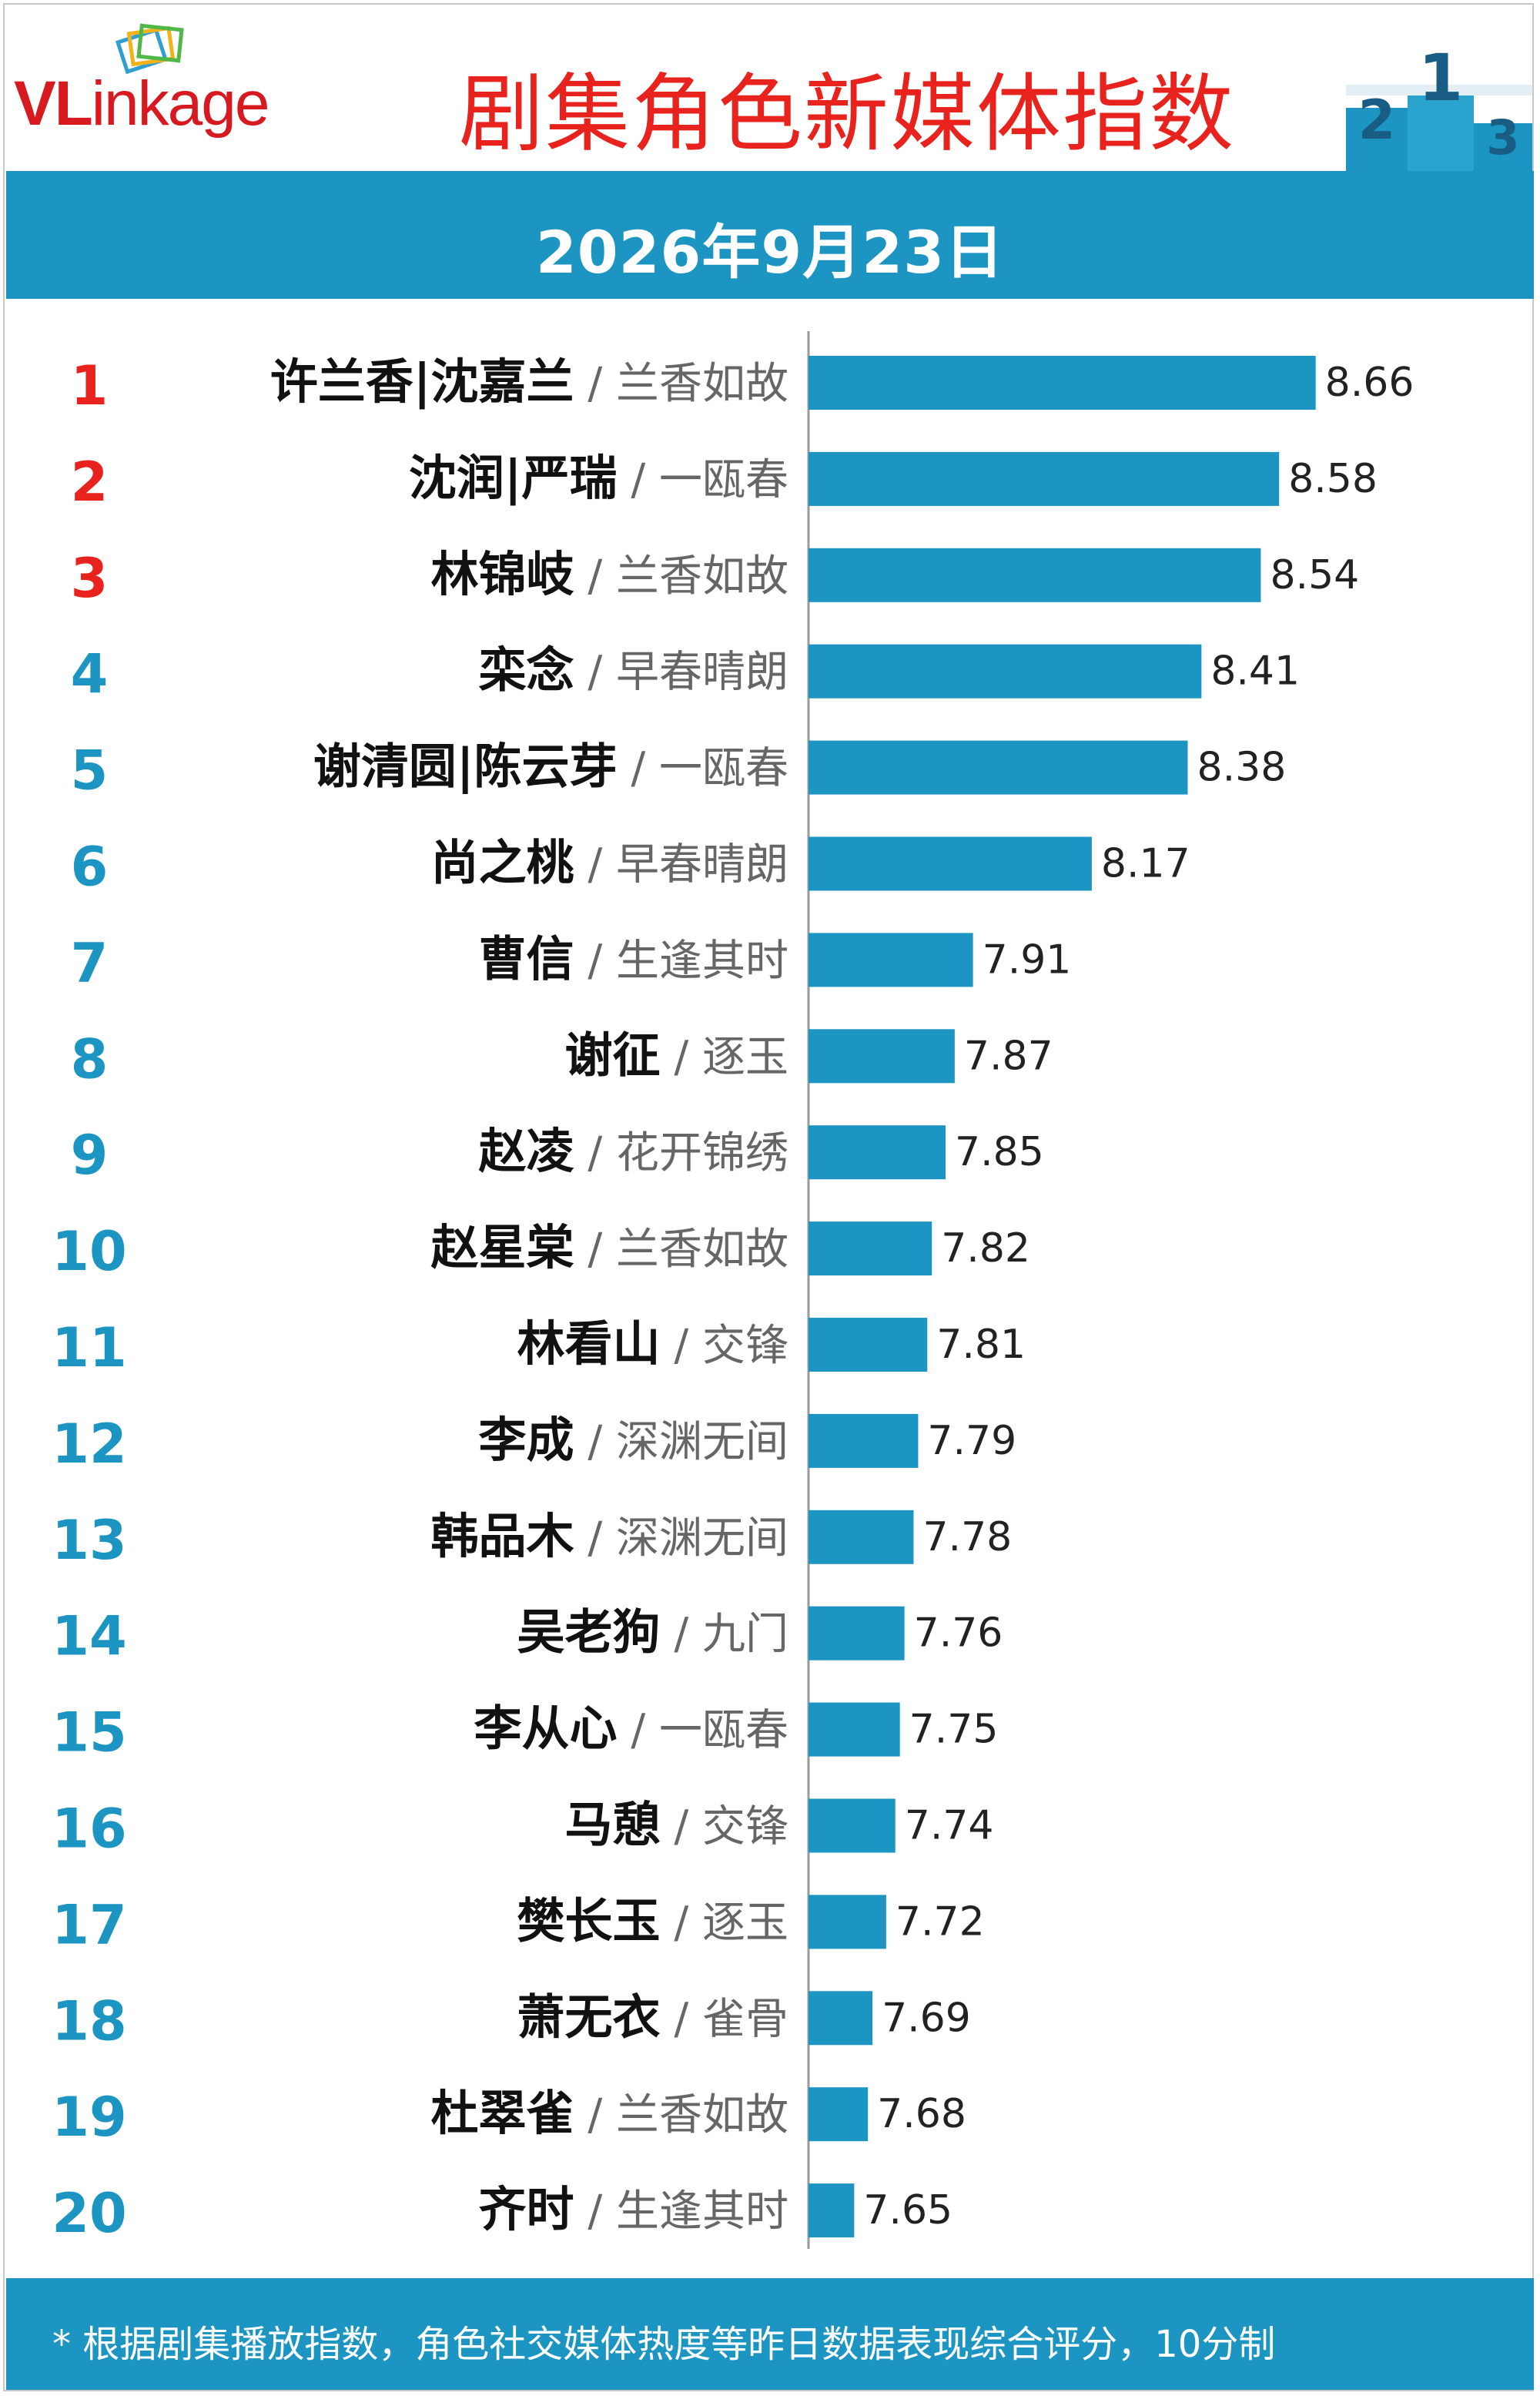  Describe the element at coordinates (90, 385) in the screenshot. I see `rank-number: 1` at that location.